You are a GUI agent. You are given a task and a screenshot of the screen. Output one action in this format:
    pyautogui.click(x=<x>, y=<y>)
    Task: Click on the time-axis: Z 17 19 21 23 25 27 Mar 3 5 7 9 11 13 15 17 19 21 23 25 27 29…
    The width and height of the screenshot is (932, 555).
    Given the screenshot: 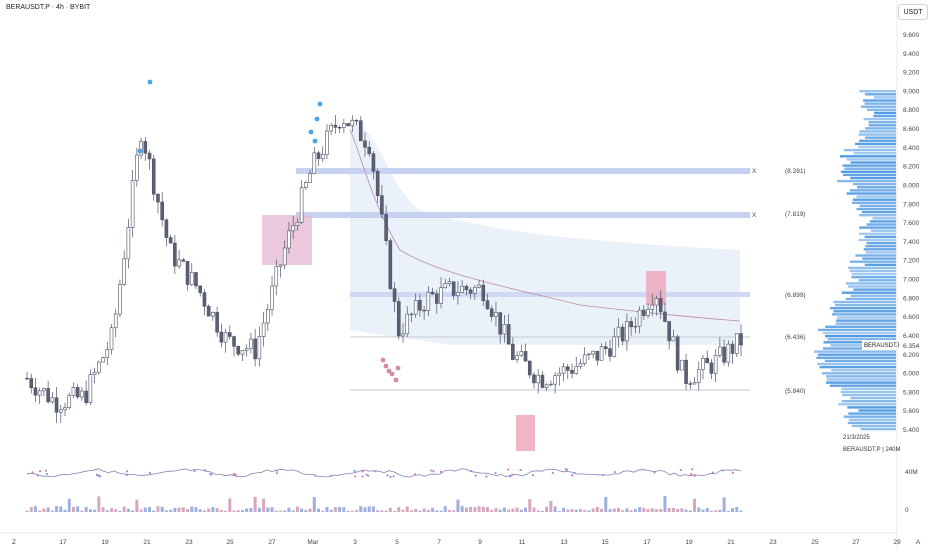 What is the action you would take?
    pyautogui.click(x=466, y=542)
    